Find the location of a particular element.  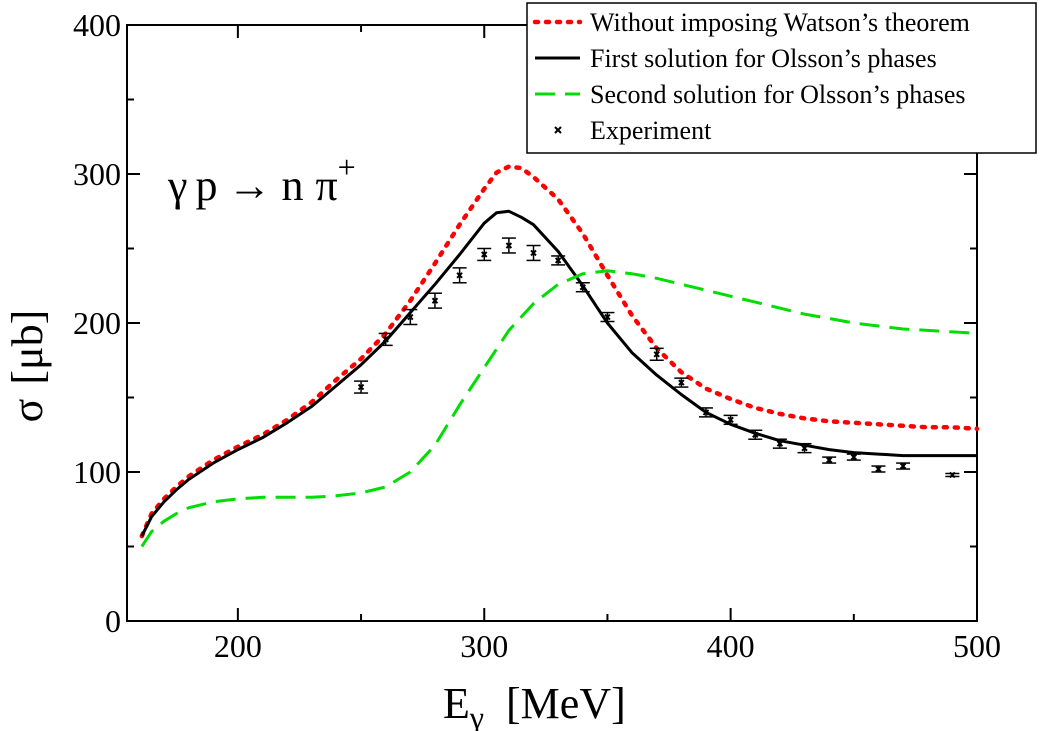

y-tick-label: 400 is located at coordinates (97, 25).